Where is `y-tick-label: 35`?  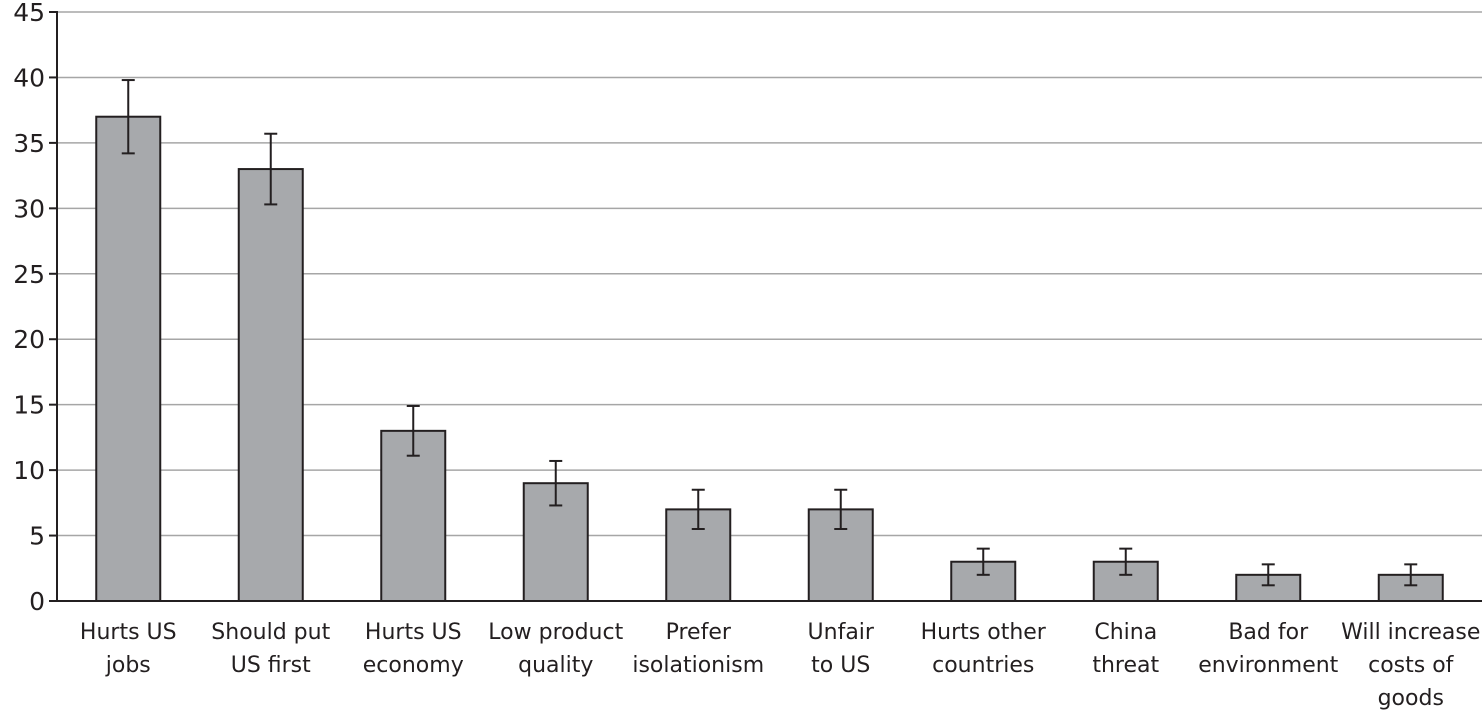 y-tick-label: 35 is located at coordinates (29, 143).